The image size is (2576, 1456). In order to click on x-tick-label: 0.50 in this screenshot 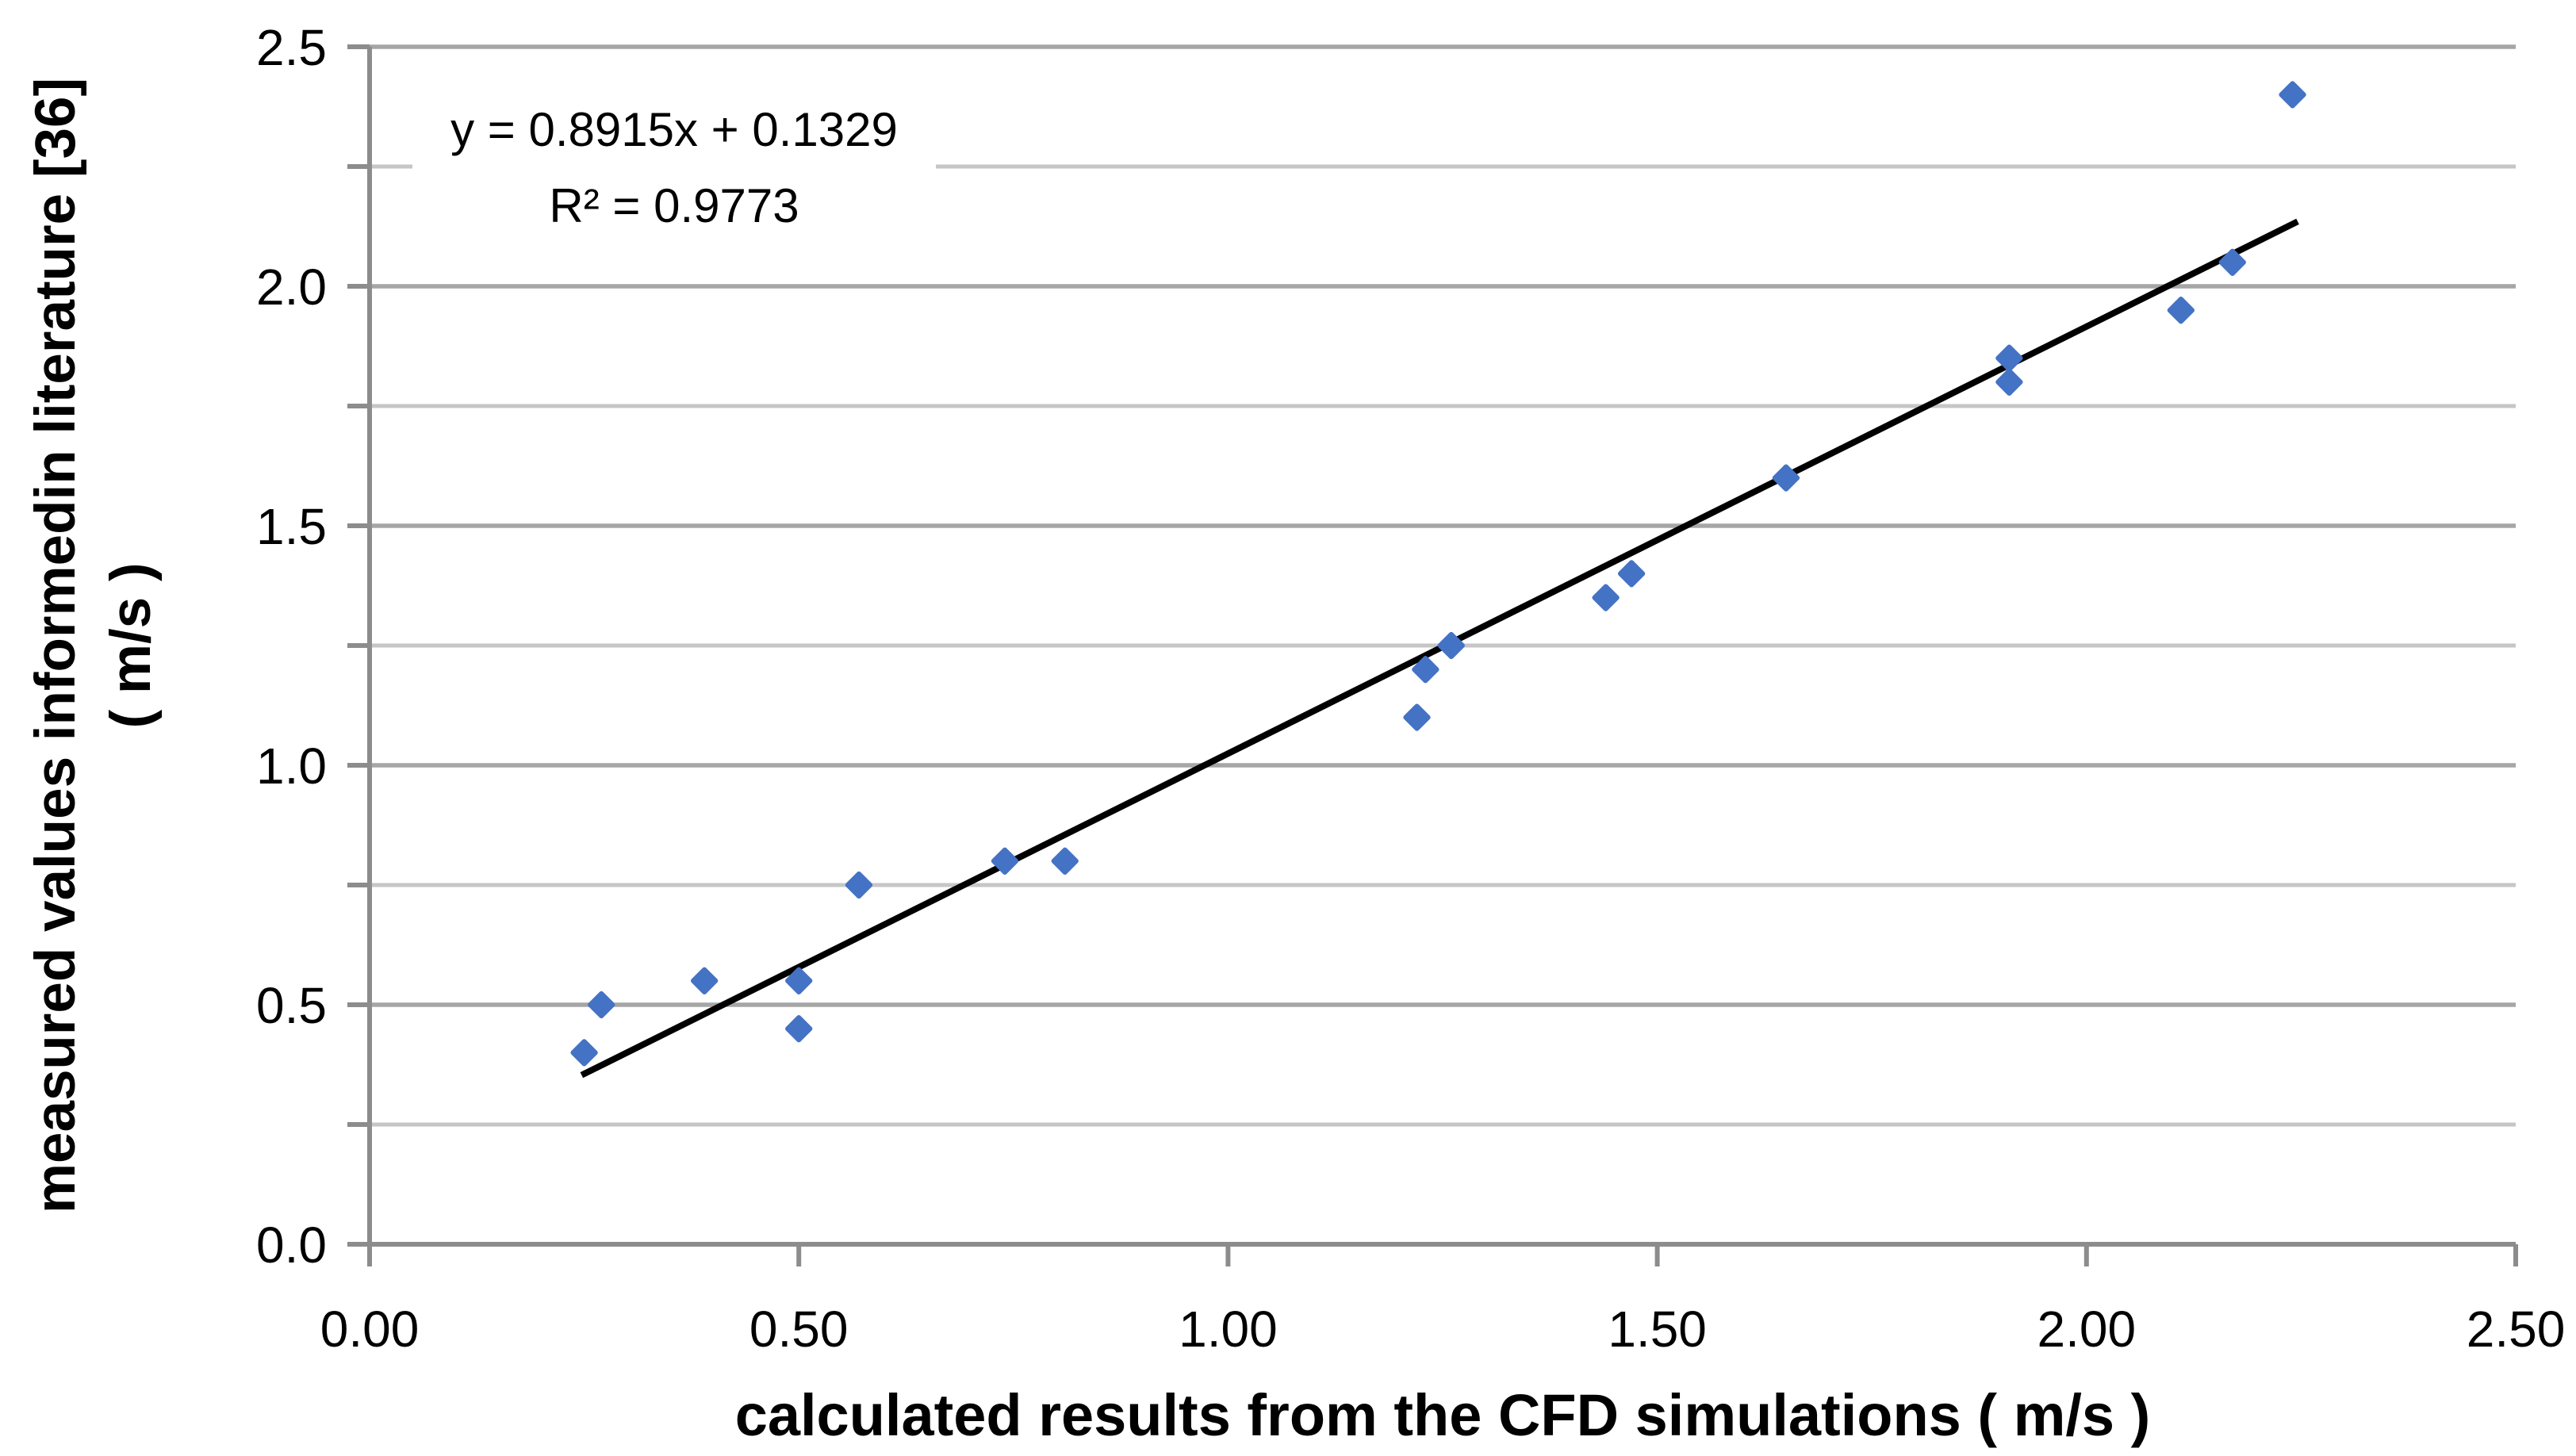, I will do `click(799, 1329)`.